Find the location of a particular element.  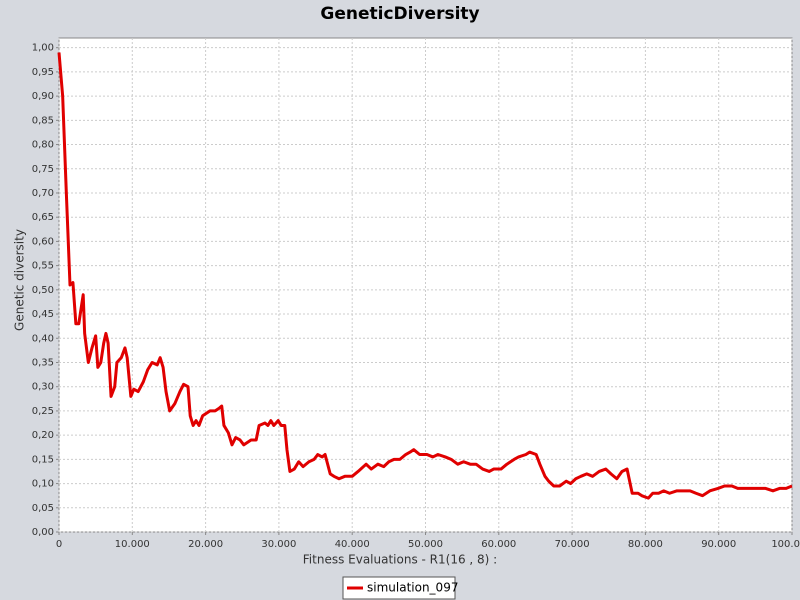

legend-label: simulation_097 is located at coordinates (412, 588).